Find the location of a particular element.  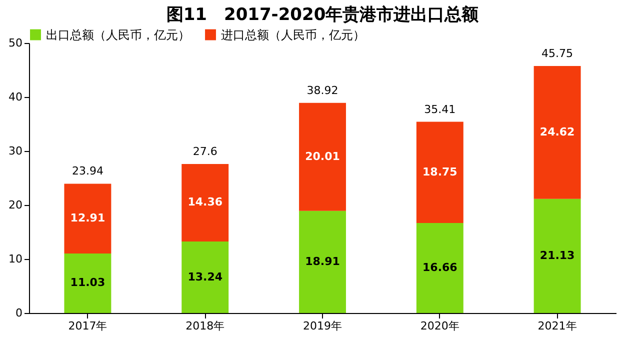

data-label: 18.91 is located at coordinates (322, 261).